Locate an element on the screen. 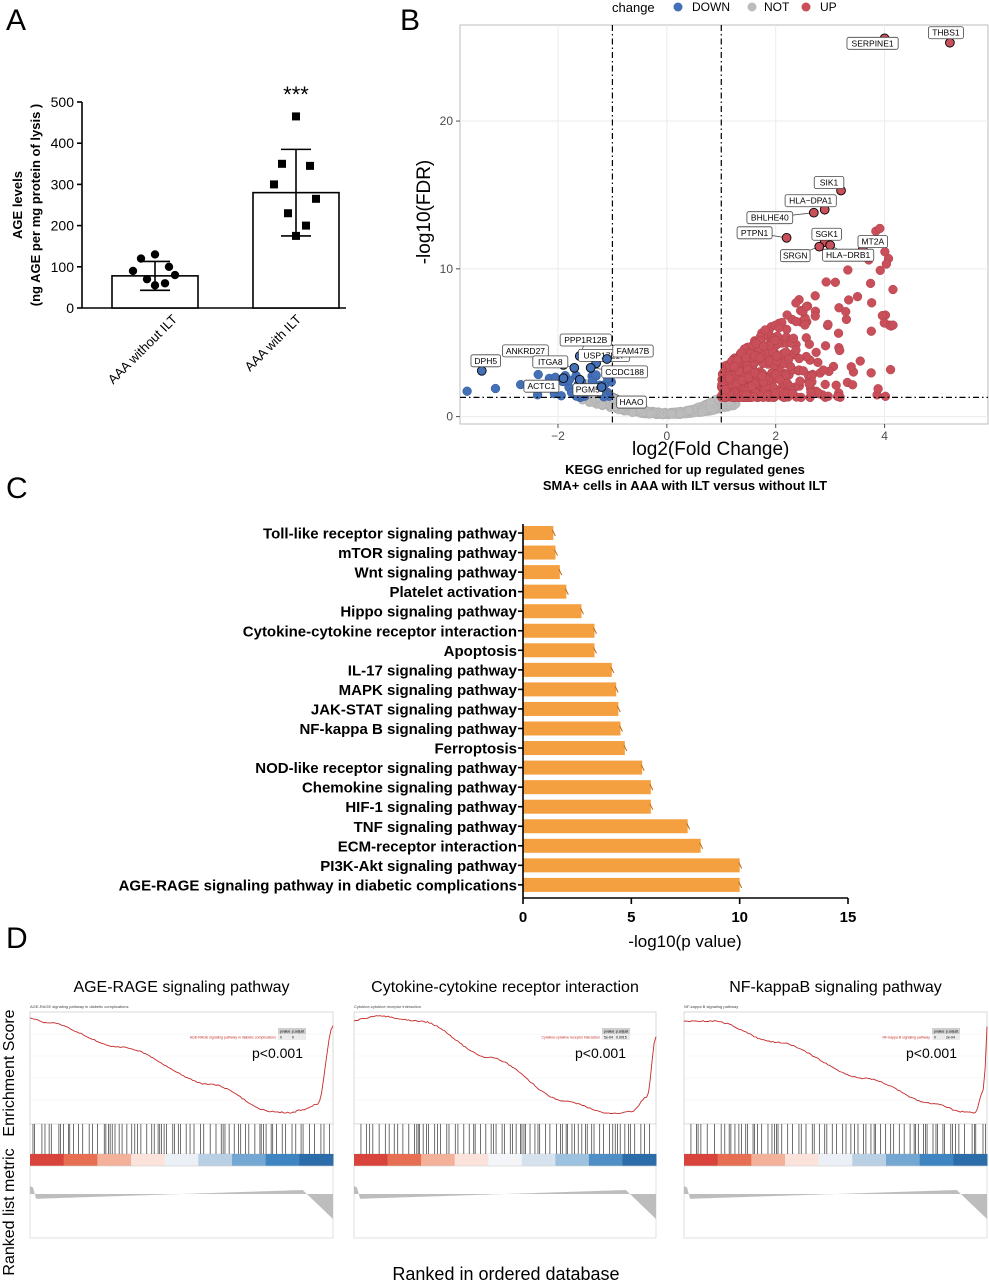  a-y-tick-label-0: 0 is located at coordinates (70, 308).